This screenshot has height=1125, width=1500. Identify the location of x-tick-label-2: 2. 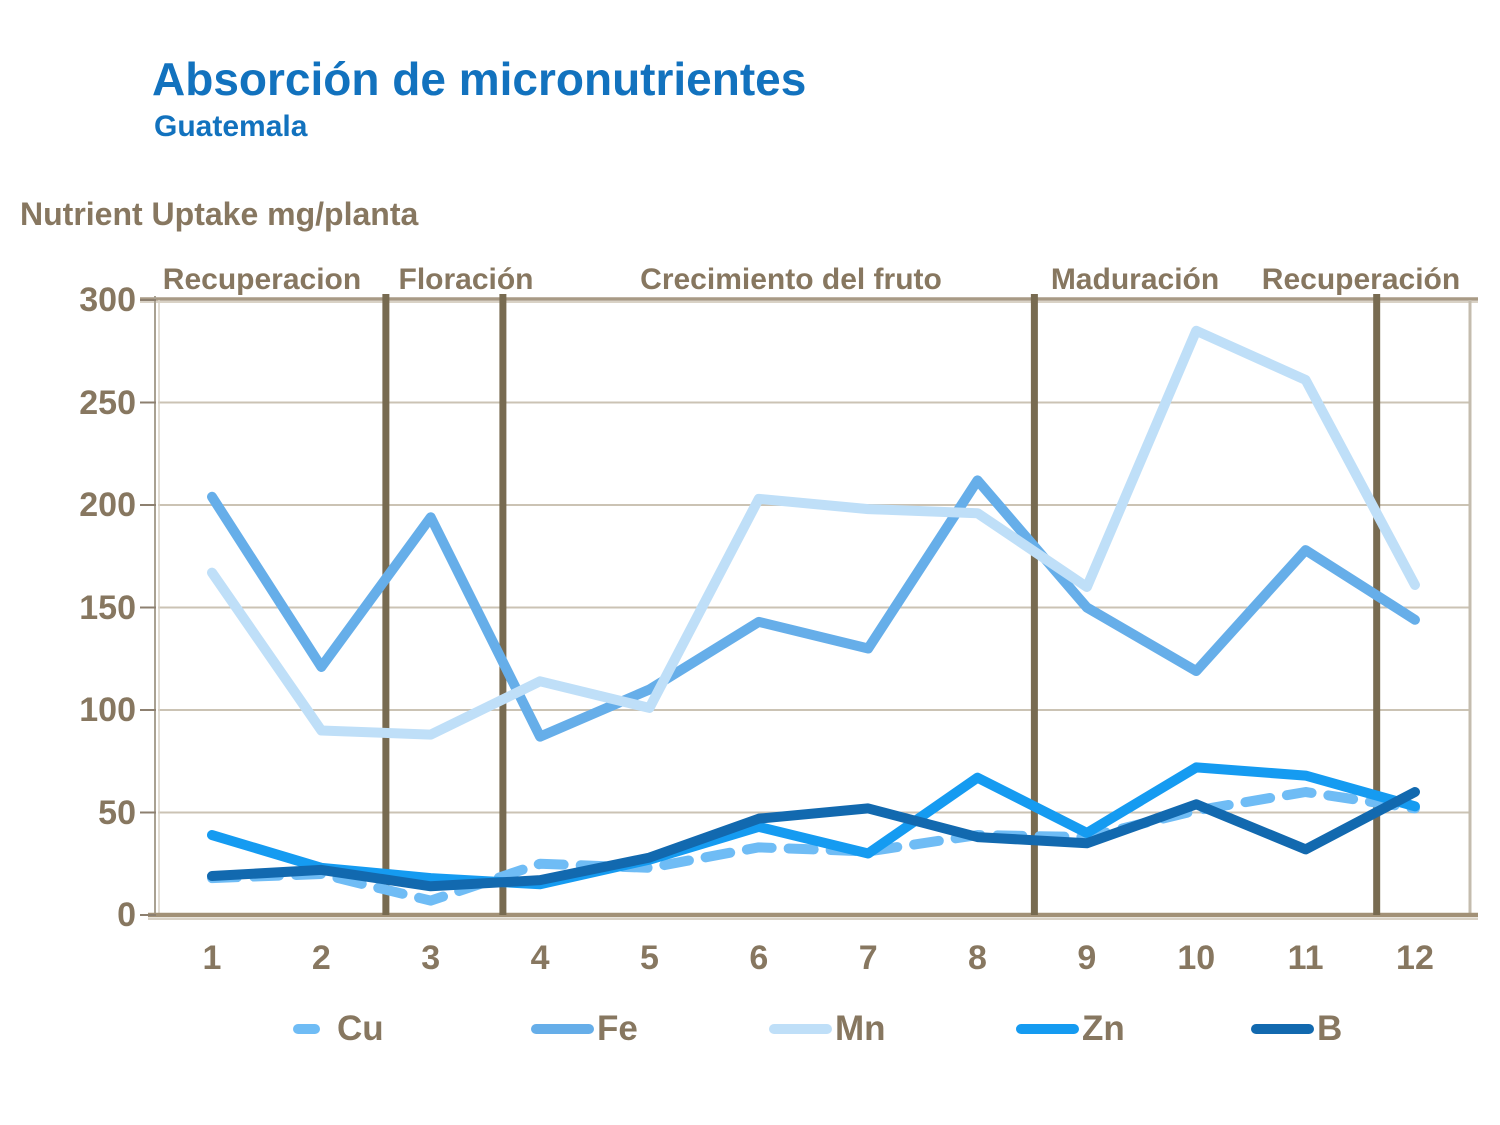
(321, 958).